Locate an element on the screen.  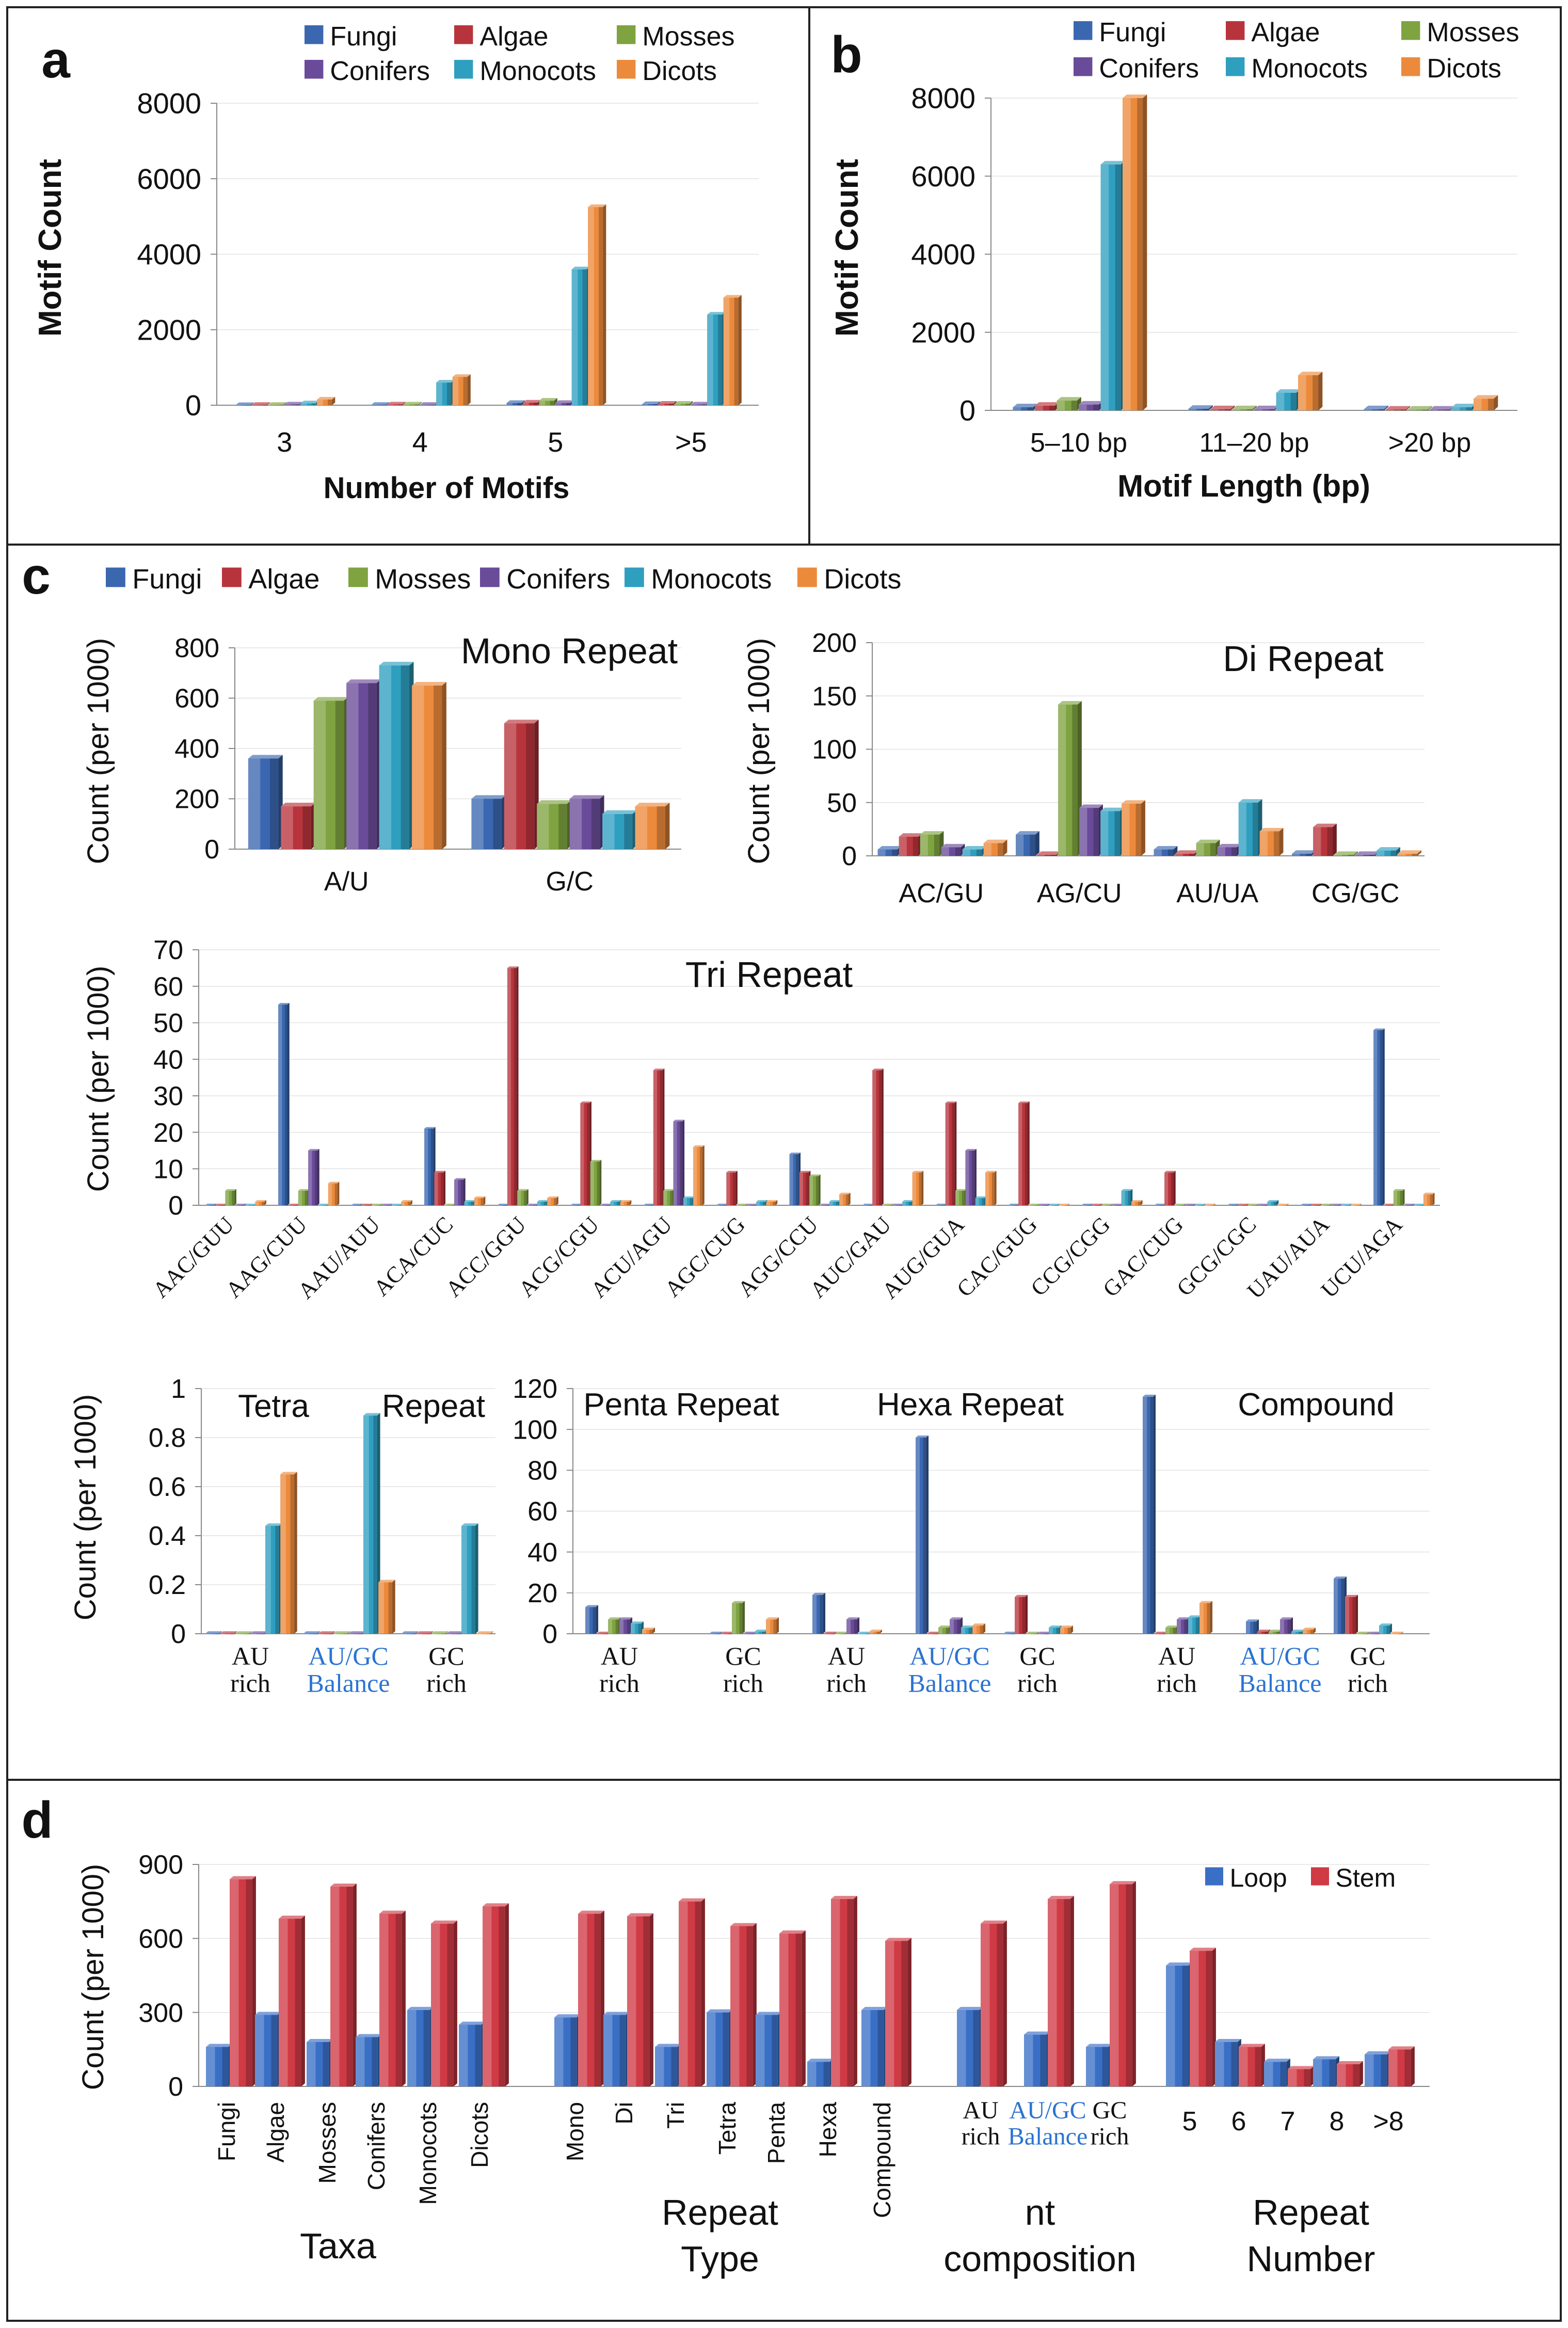
bar-c3-conifers-cac-gug is located at coordinates (1044, 1204).